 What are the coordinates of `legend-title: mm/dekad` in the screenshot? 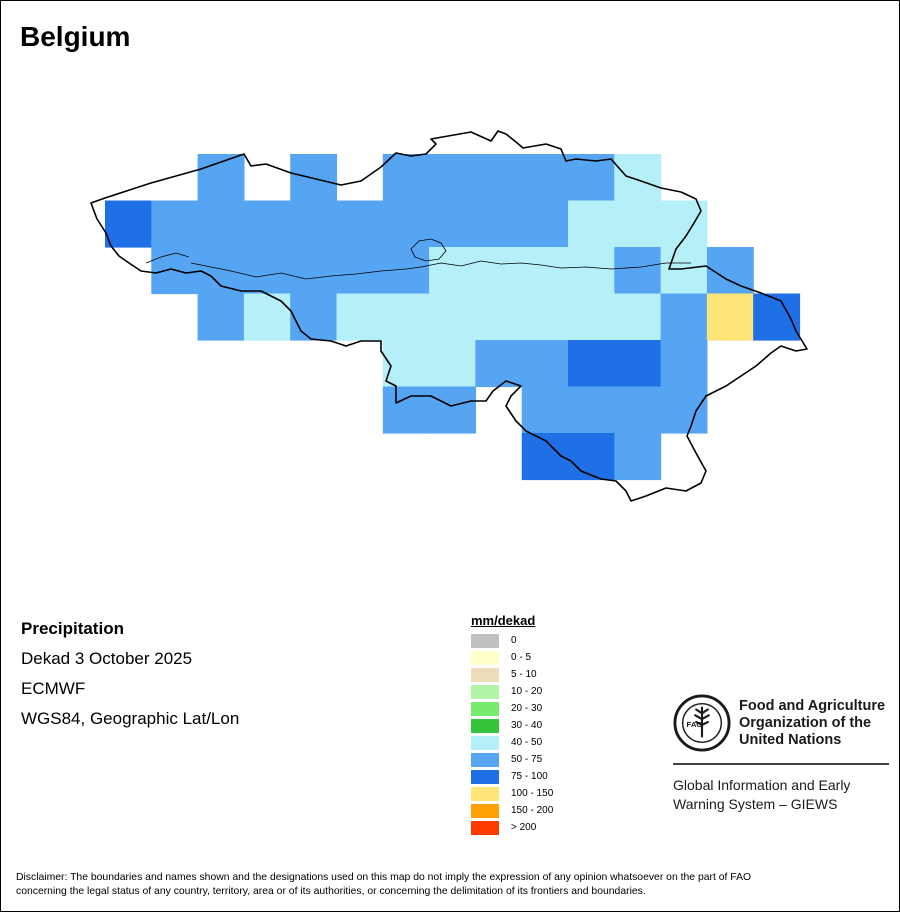 It's located at (503, 620).